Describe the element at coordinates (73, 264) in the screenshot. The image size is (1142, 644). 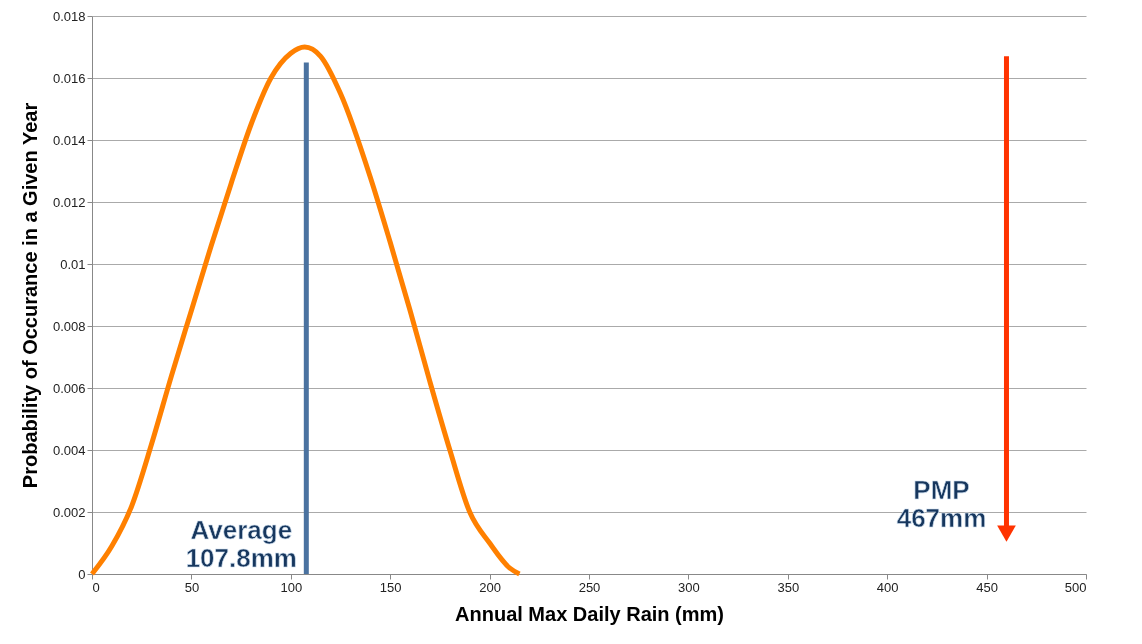
I see `y-tick-label: 0.01` at that location.